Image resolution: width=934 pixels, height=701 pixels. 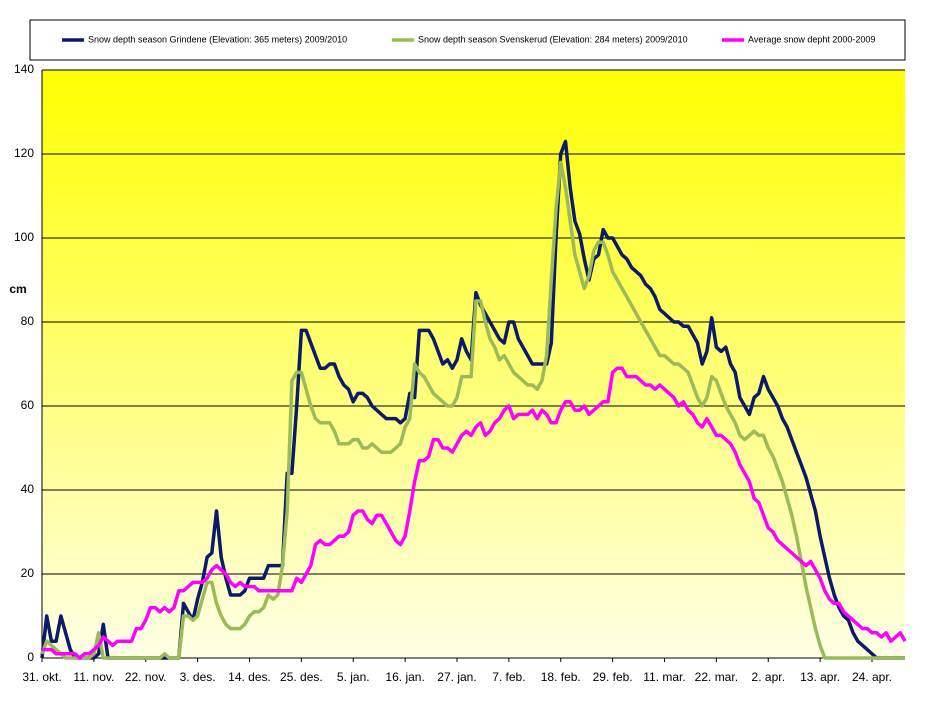 What do you see at coordinates (28, 489) in the screenshot?
I see `y-tick-label: 40` at bounding box center [28, 489].